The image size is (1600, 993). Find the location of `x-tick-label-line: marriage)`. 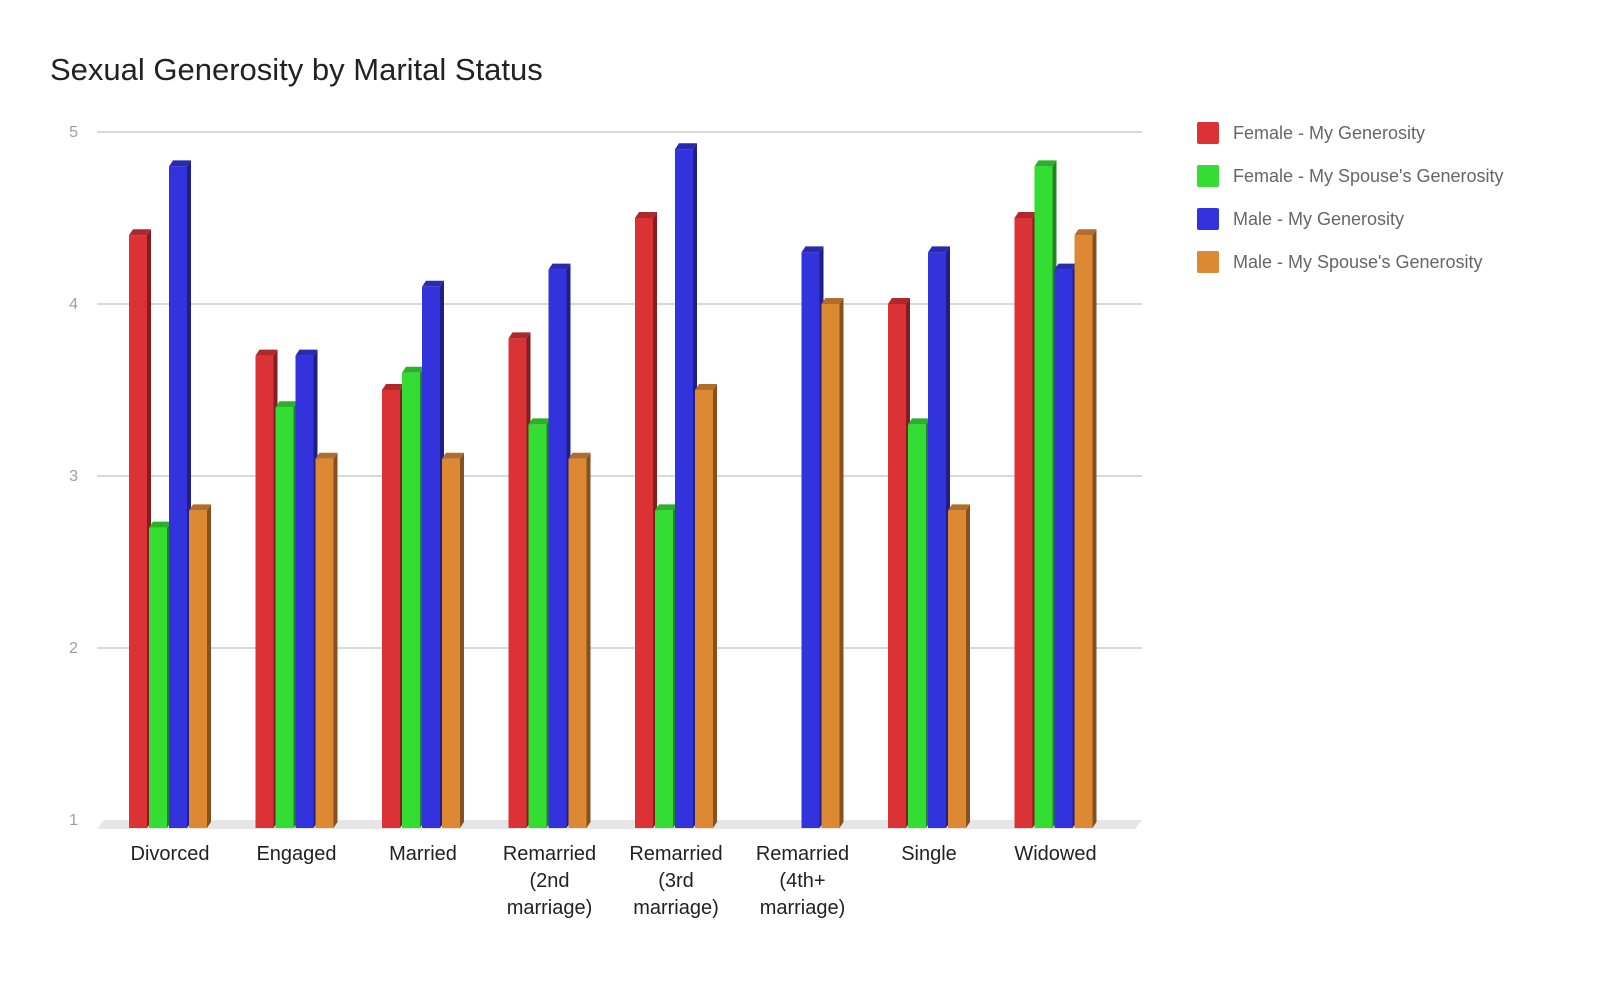

x-tick-label-line: marriage) is located at coordinates (676, 908).